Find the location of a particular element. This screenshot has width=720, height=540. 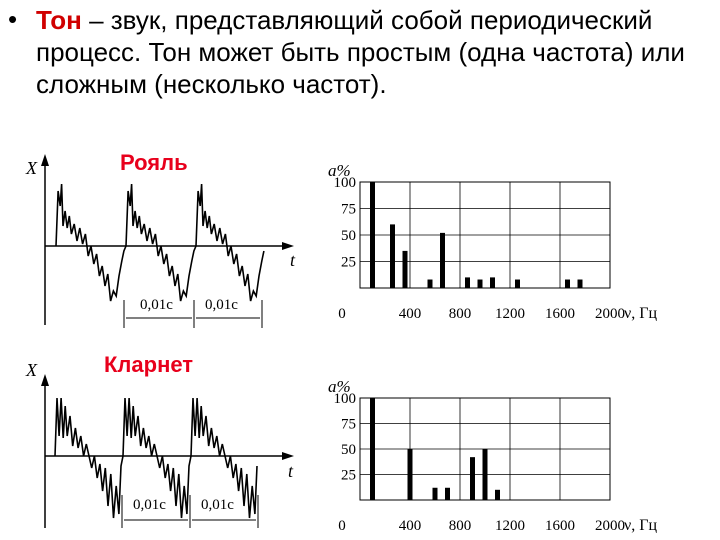

clarinet-spectrum-ylabel: a% is located at coordinates (339, 386).